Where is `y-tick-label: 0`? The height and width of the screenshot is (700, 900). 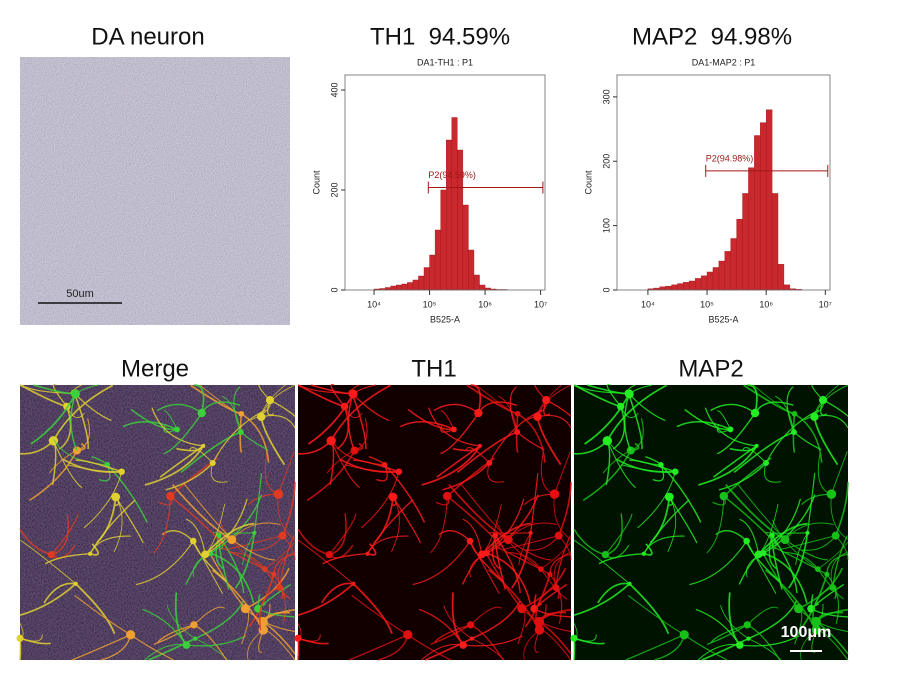 y-tick-label: 0 is located at coordinates (606, 289).